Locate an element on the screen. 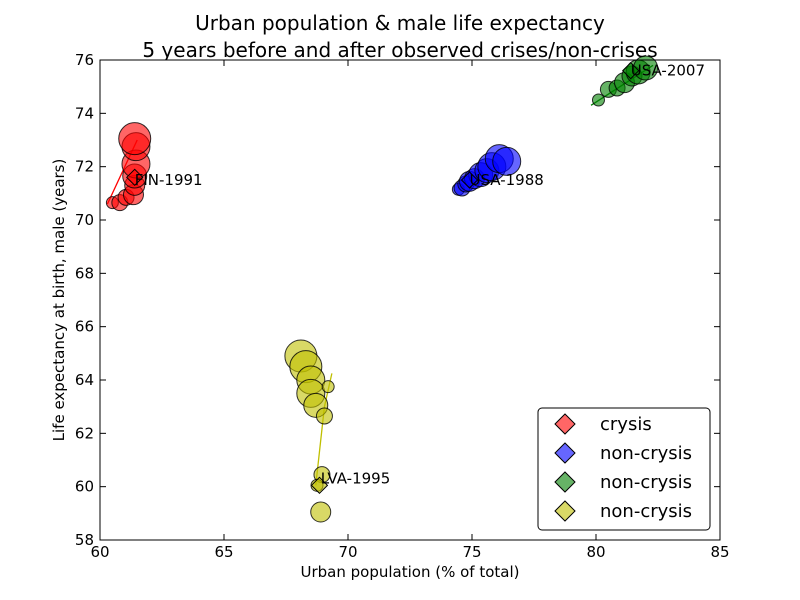  x-tick-label: 65 is located at coordinates (223, 552).